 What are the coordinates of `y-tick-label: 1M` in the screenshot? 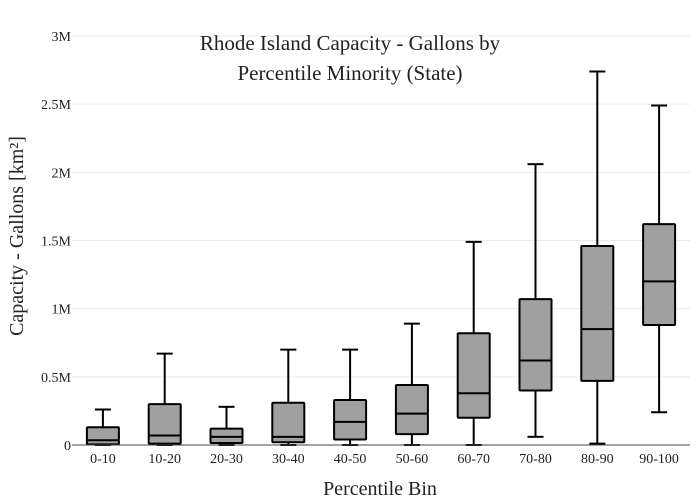 It's located at (62, 310).